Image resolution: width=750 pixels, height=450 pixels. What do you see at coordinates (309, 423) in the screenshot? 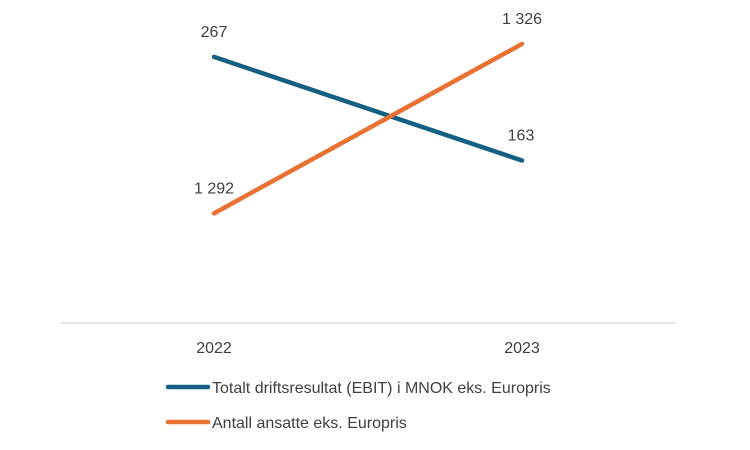
I see `legend-label: Antall ansatte eks. Europris` at bounding box center [309, 423].